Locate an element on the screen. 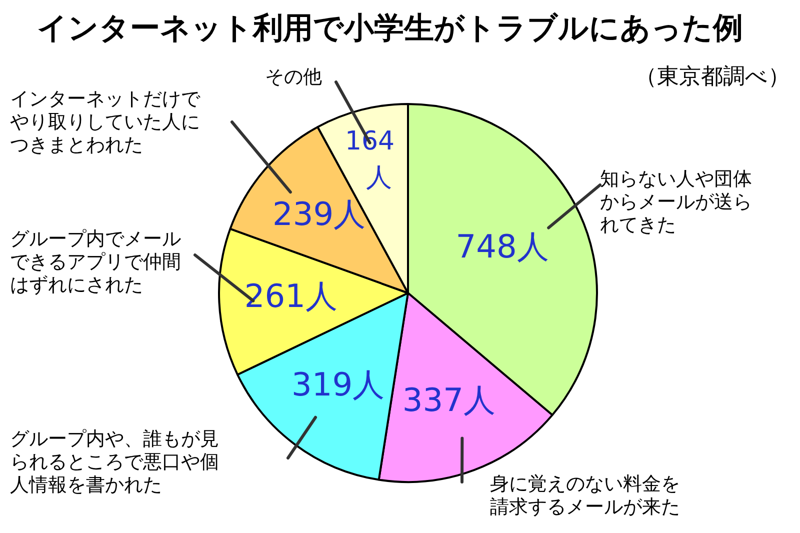 The image size is (800, 533). data-label: 239人 is located at coordinates (319, 213).